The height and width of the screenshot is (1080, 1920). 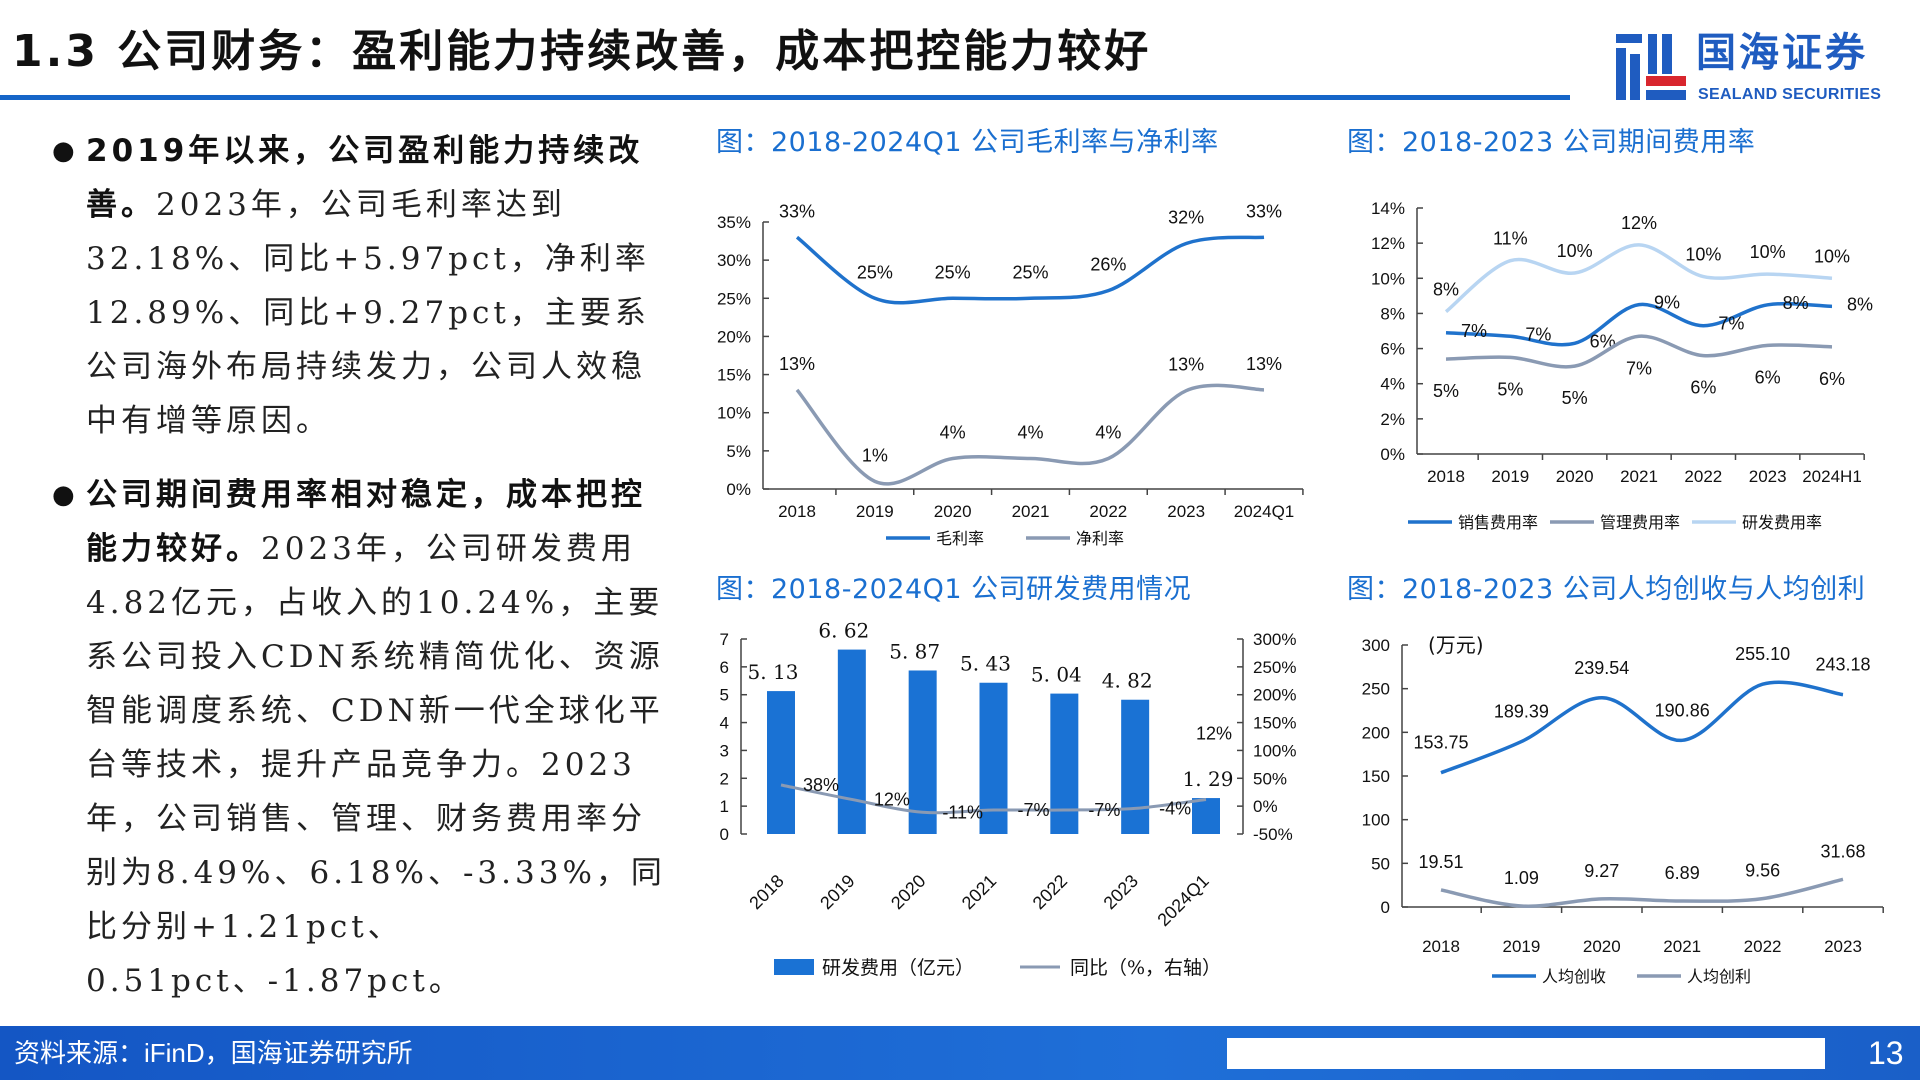 What do you see at coordinates (1639, 368) in the screenshot?
I see `data-label: 7%` at bounding box center [1639, 368].